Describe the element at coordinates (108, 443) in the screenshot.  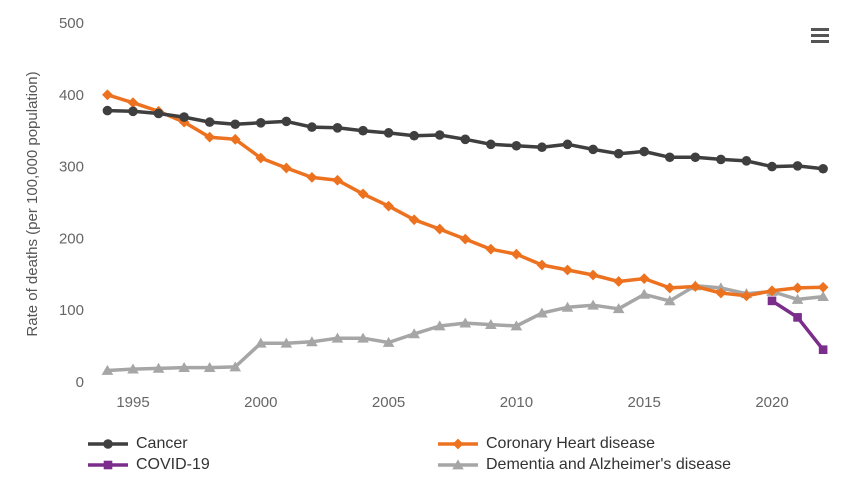
I see `legend-marker-circle` at that location.